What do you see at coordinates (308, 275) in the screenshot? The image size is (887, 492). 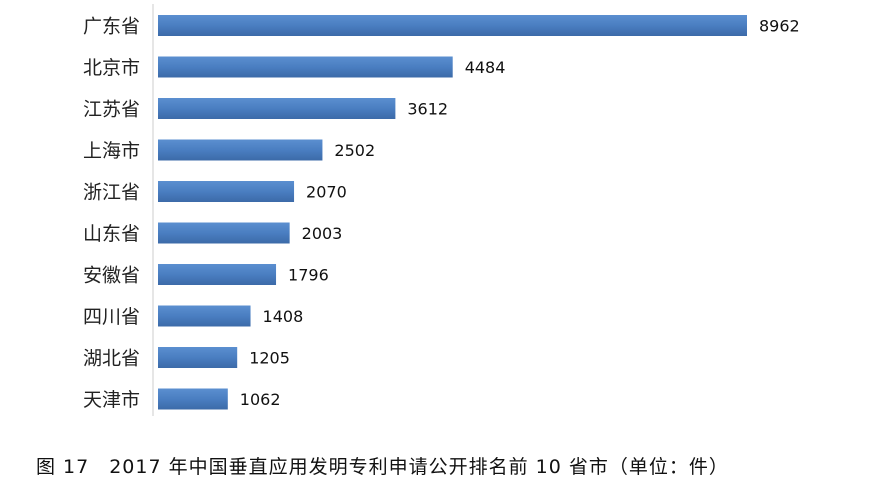 I see `data-label: 1796` at bounding box center [308, 275].